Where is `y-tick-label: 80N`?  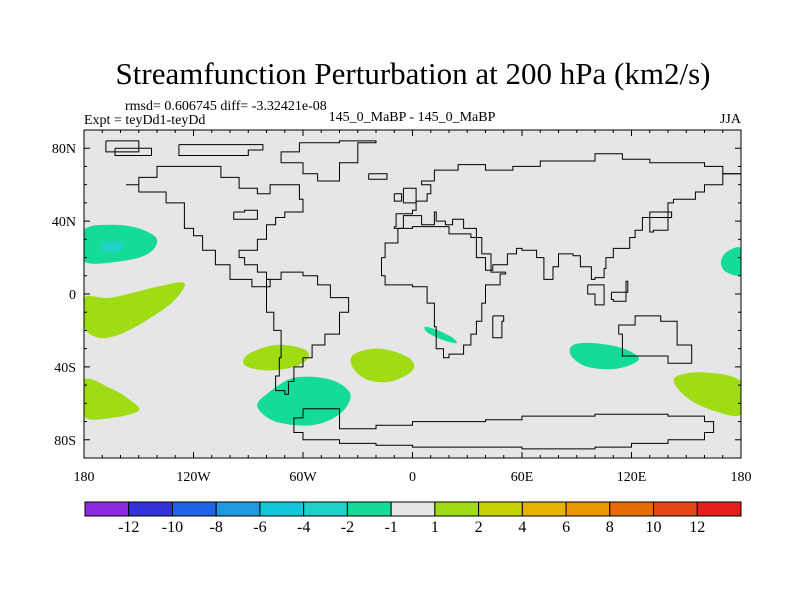
y-tick-label: 80N is located at coordinates (64, 149).